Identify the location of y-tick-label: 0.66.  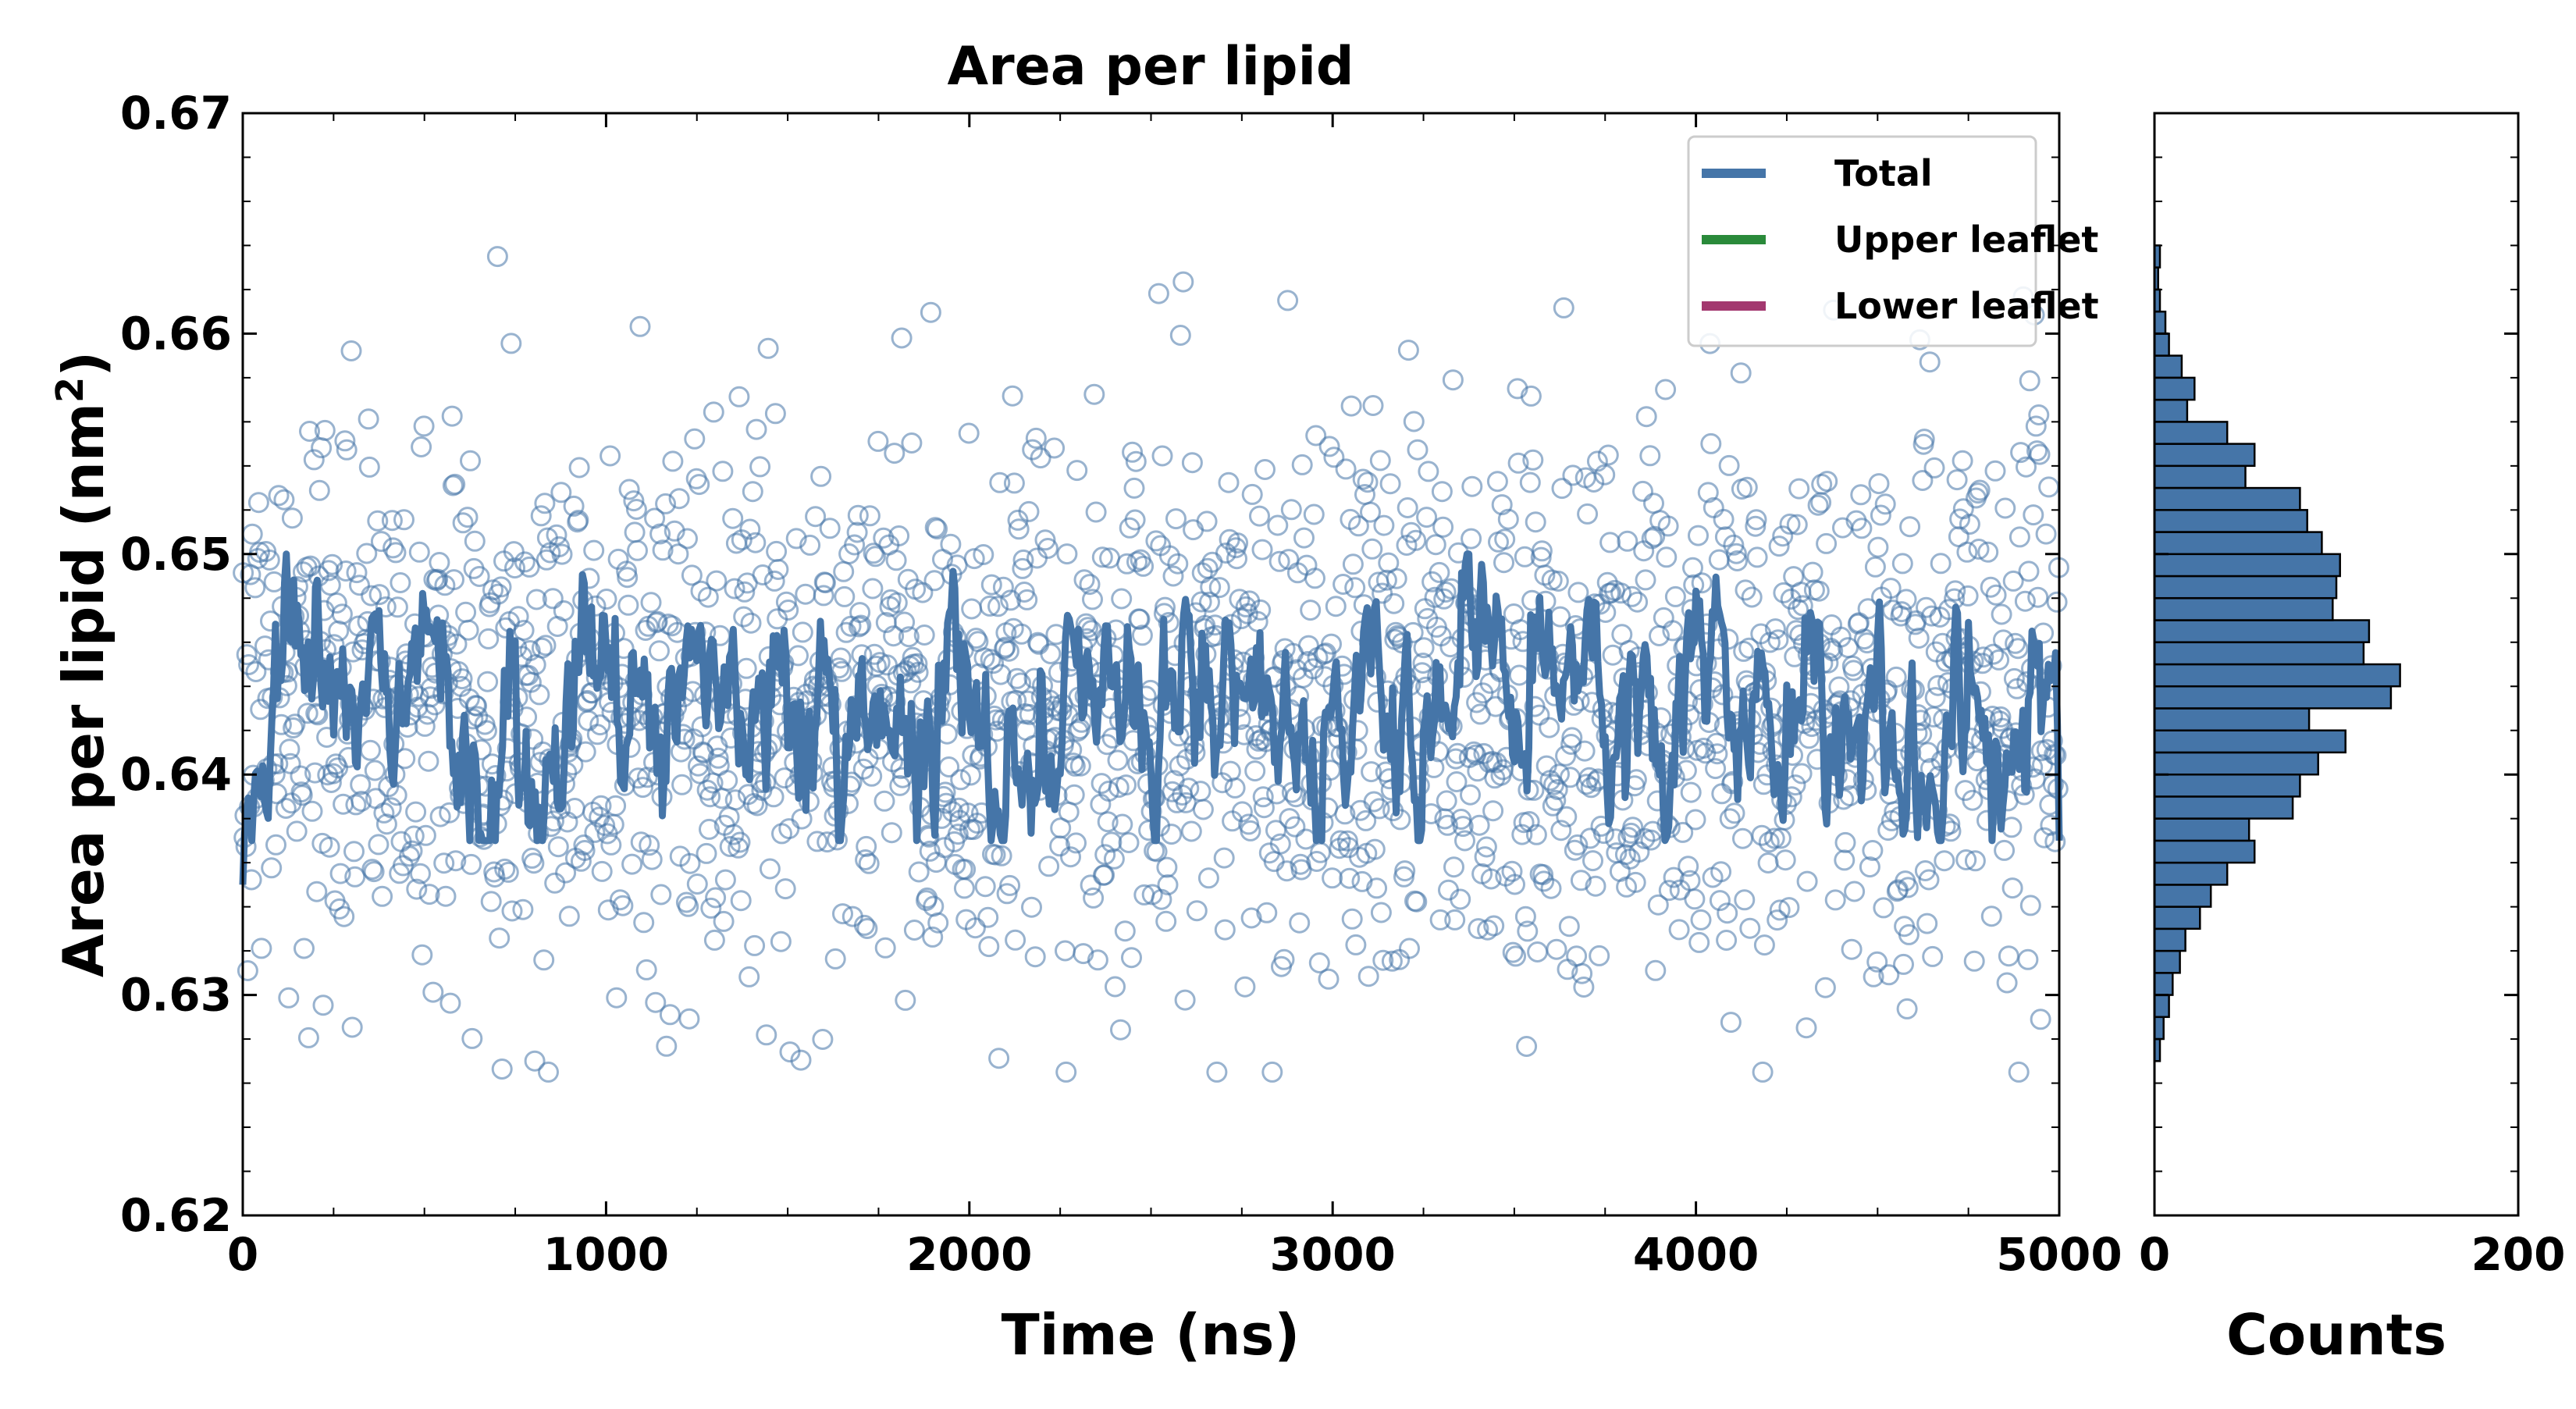
(176, 333).